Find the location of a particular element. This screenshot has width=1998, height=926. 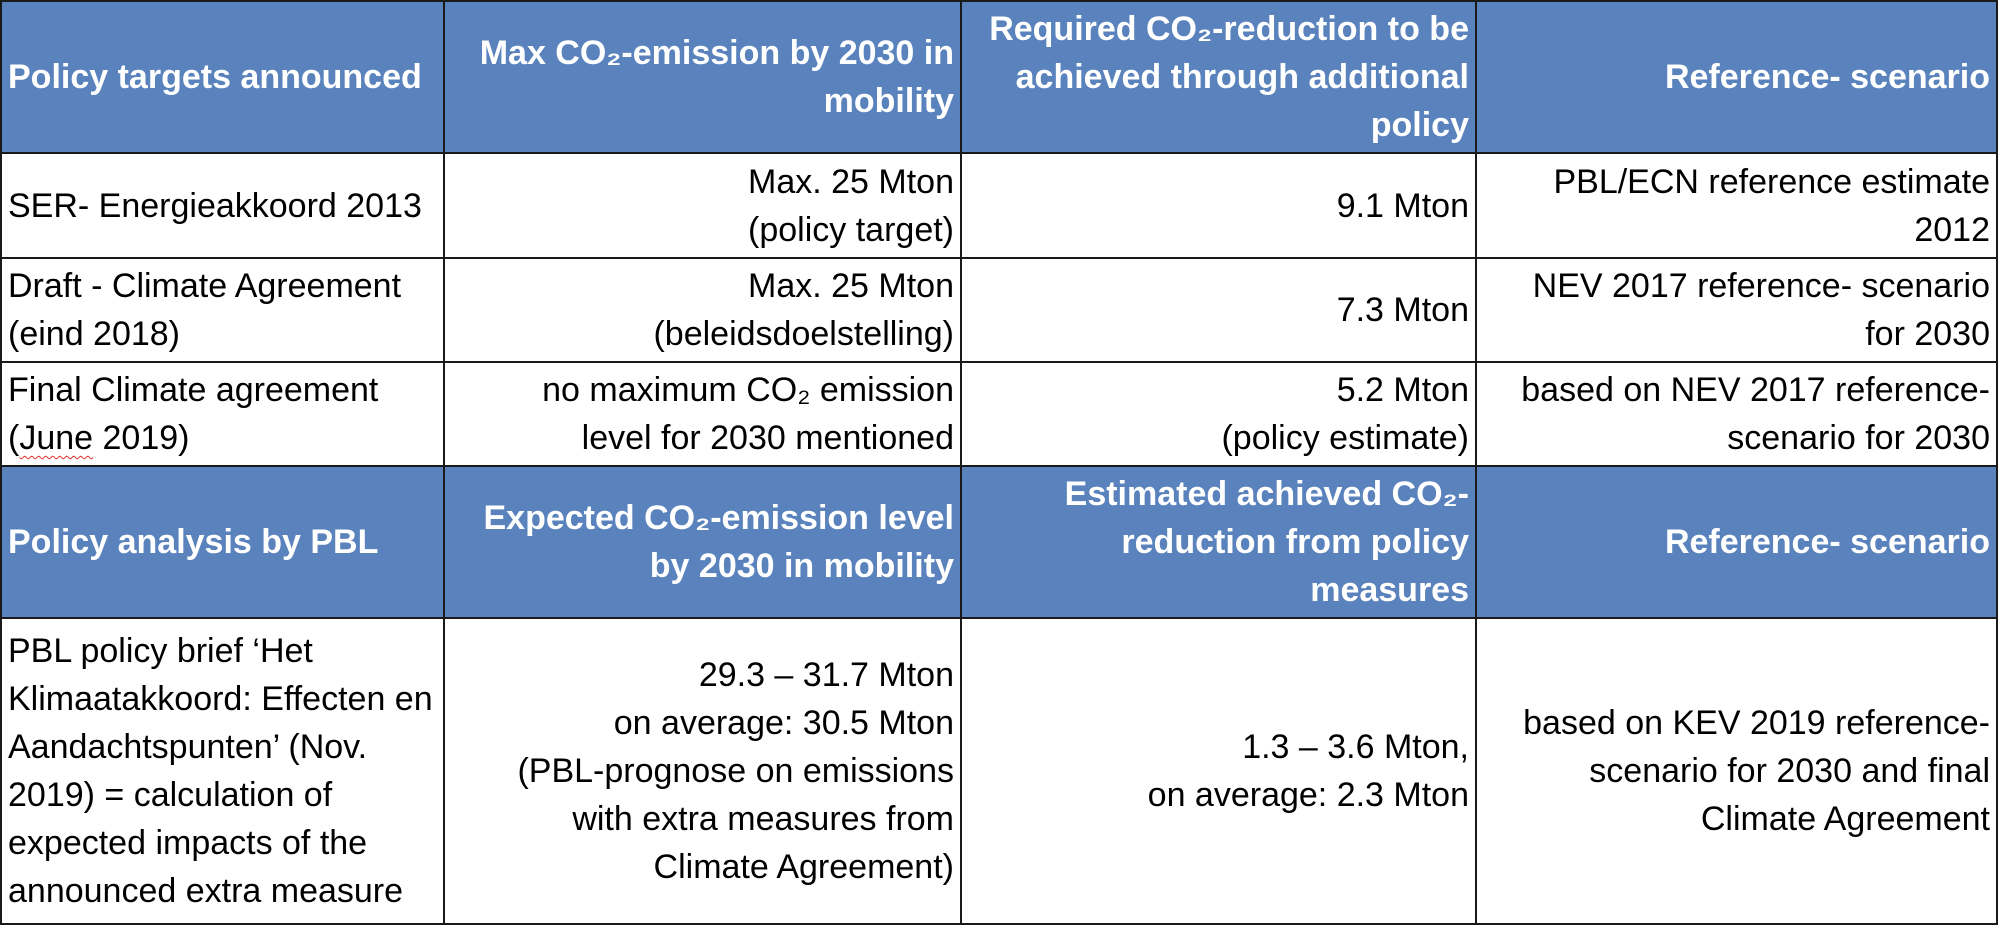

row-ser-max-emission: Max. 25 Mton (policy target) is located at coordinates (702, 205).